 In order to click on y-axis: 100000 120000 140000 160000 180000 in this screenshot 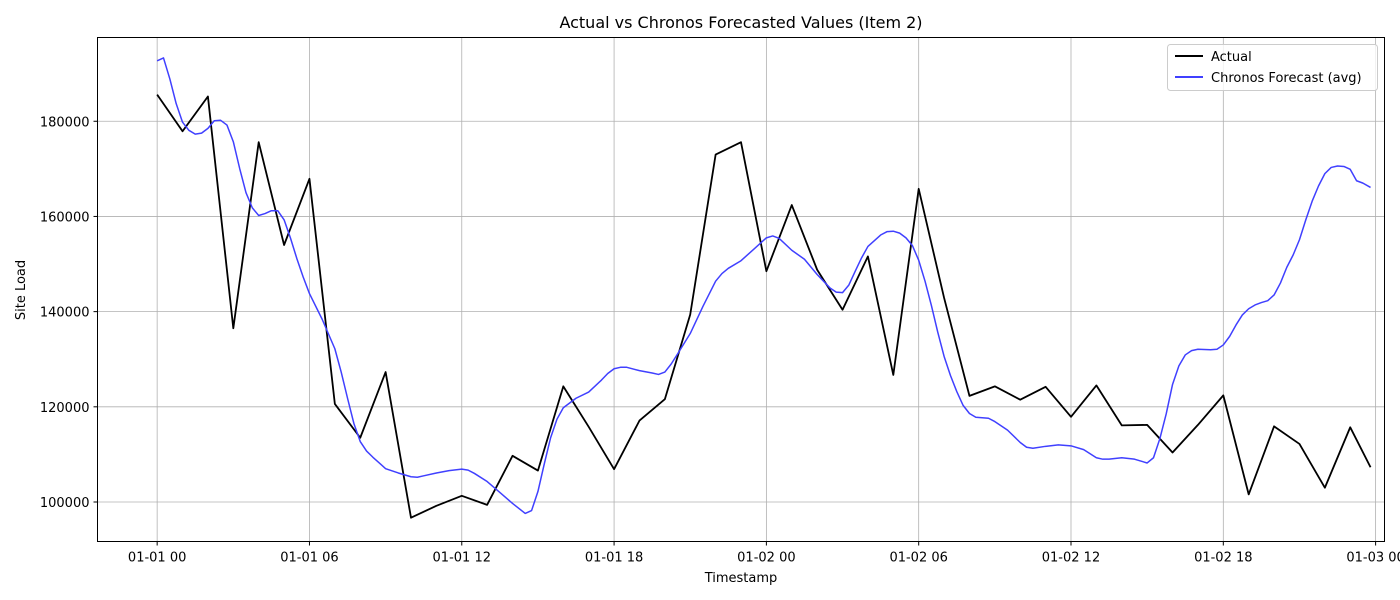, I will do `click(69, 313)`.